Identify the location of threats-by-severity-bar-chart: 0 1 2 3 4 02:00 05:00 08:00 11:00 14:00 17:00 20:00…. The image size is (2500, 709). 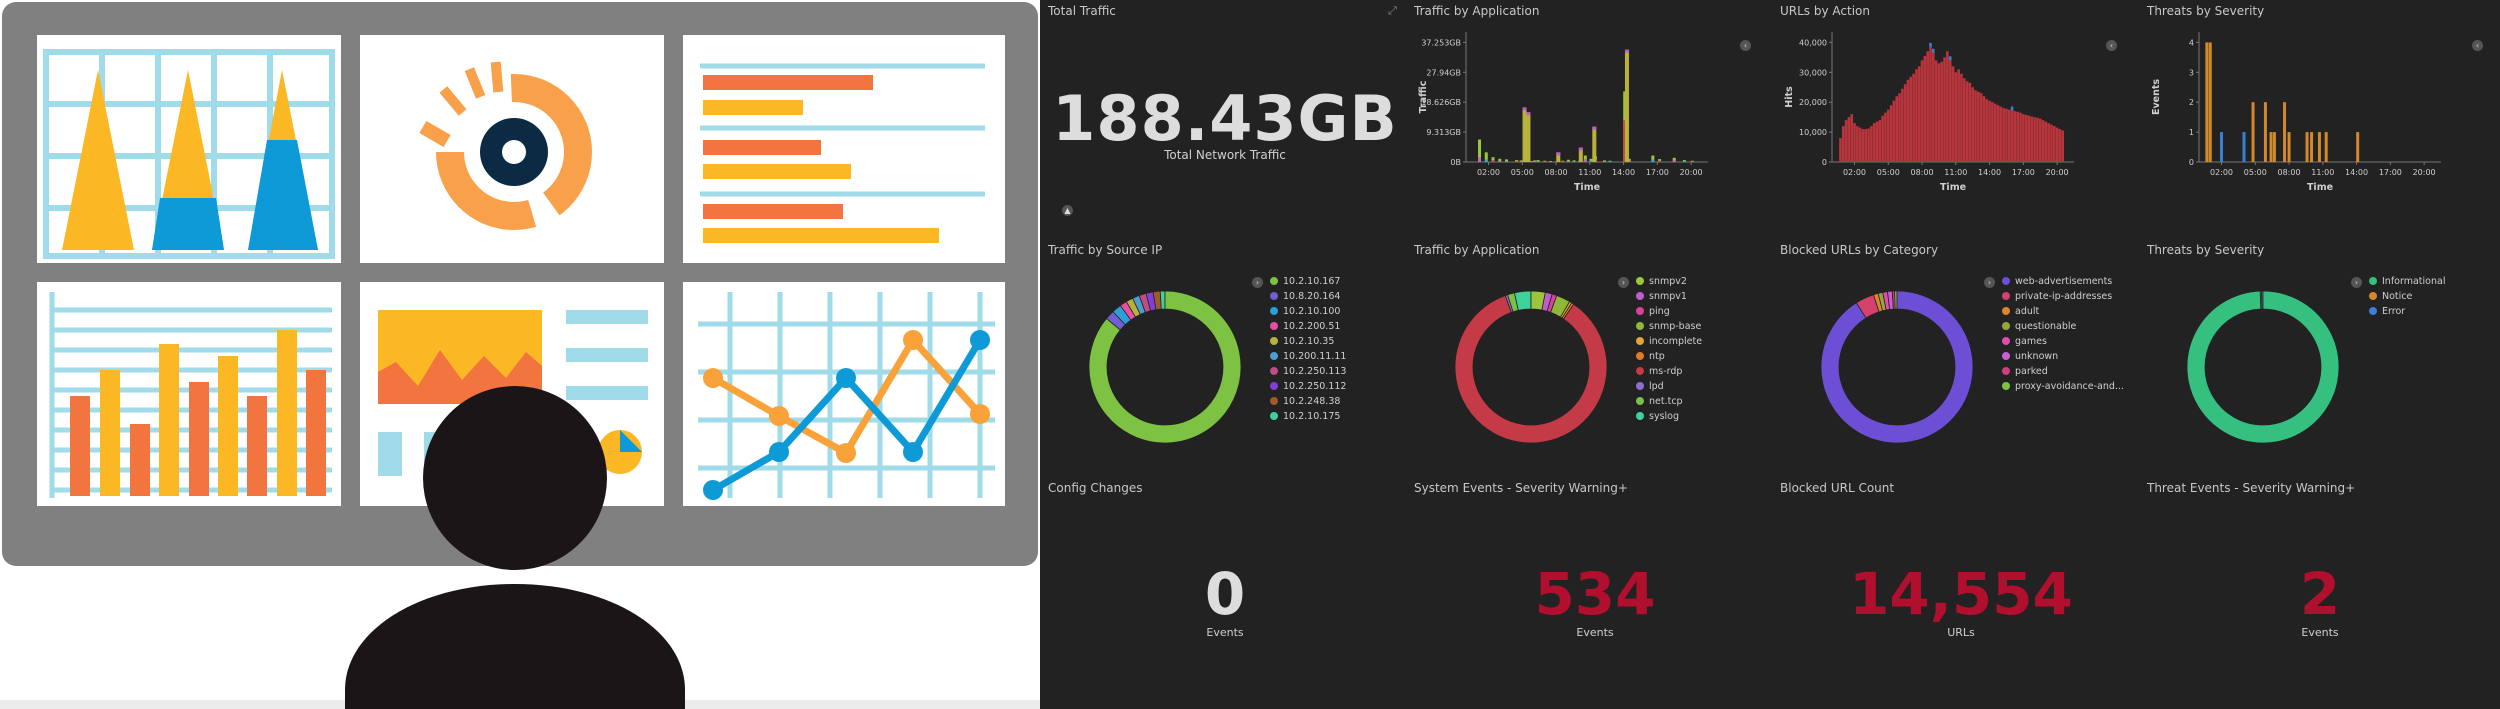
(2296, 112).